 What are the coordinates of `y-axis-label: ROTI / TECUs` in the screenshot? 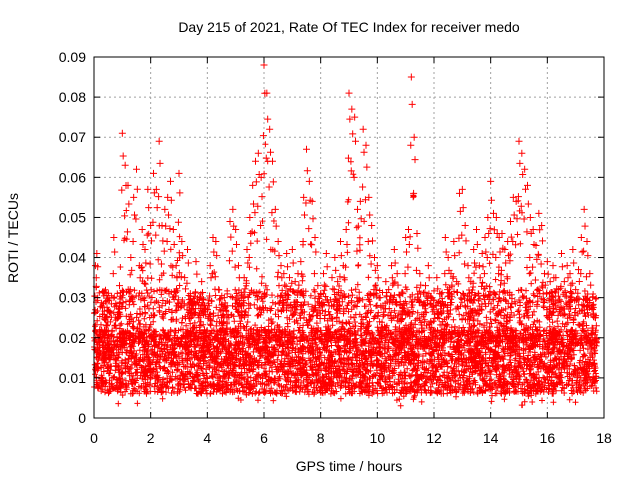 It's located at (13, 238).